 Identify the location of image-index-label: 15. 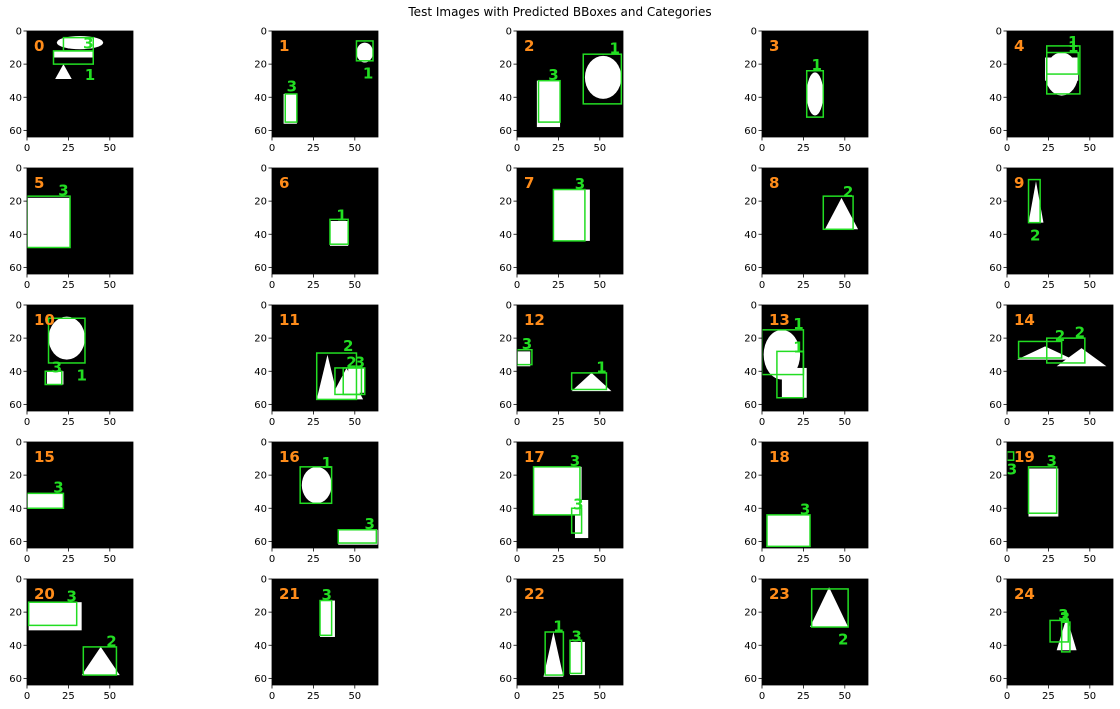
(44, 457).